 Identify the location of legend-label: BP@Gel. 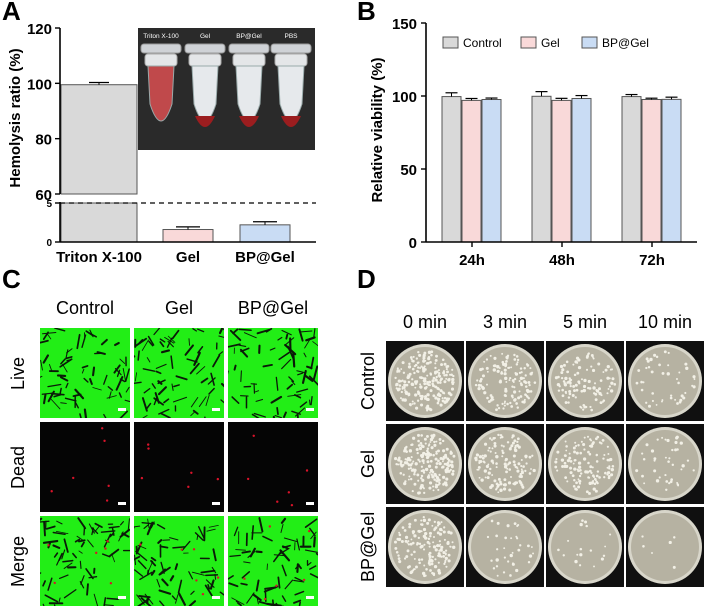
(625, 43).